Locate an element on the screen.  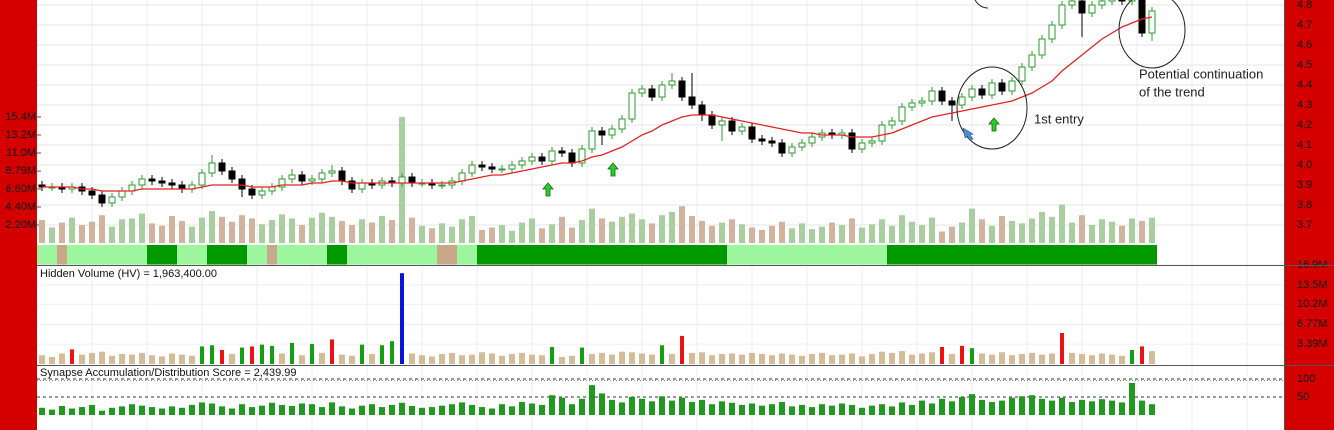
hv-tick-label: 16.9M is located at coordinates (1312, 265).